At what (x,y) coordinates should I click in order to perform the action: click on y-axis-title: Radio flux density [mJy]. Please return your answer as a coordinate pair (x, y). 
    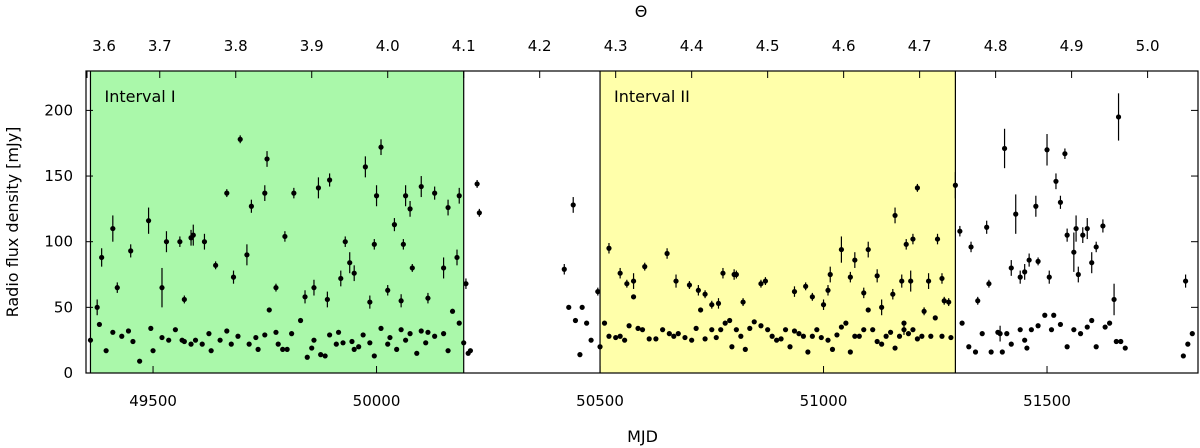
    Looking at the image, I should click on (12, 222).